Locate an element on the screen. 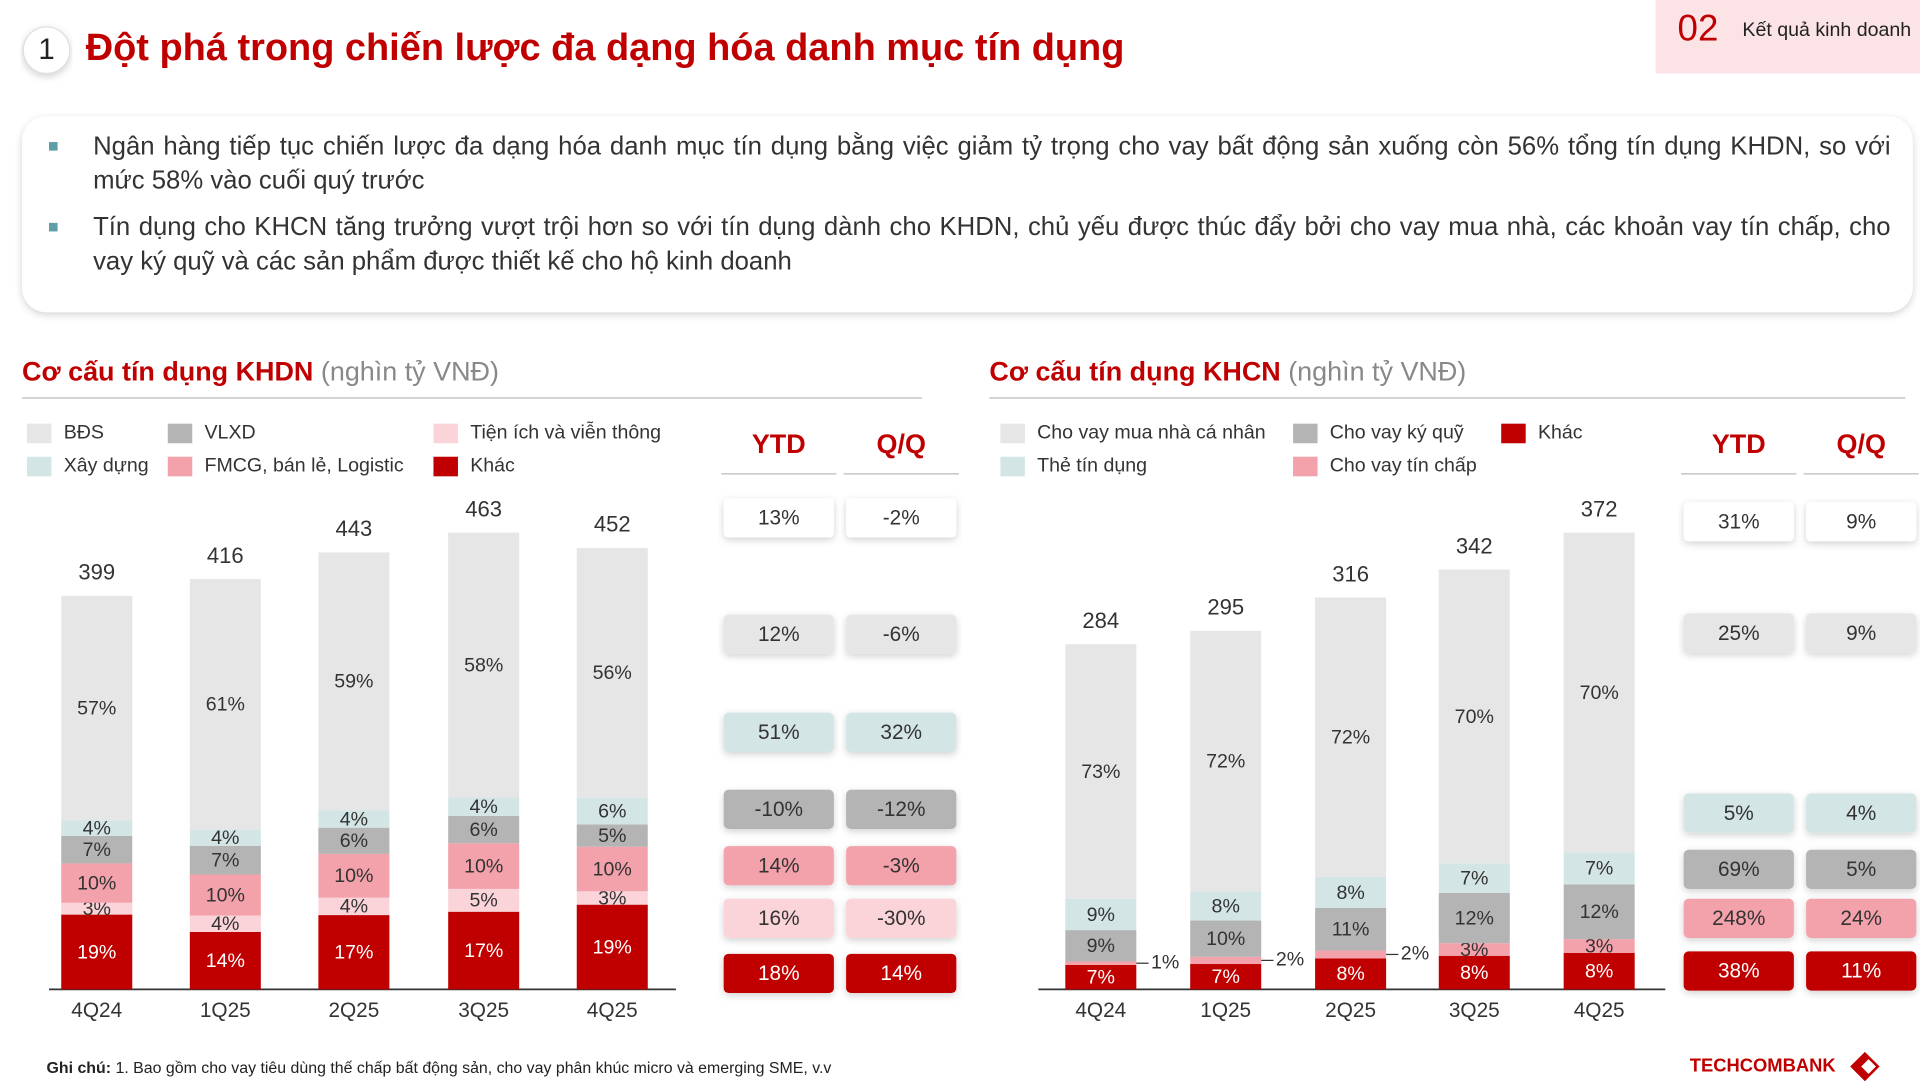 Image resolution: width=1920 pixels, height=1091 pixels. segment-label: 9% is located at coordinates (1101, 946).